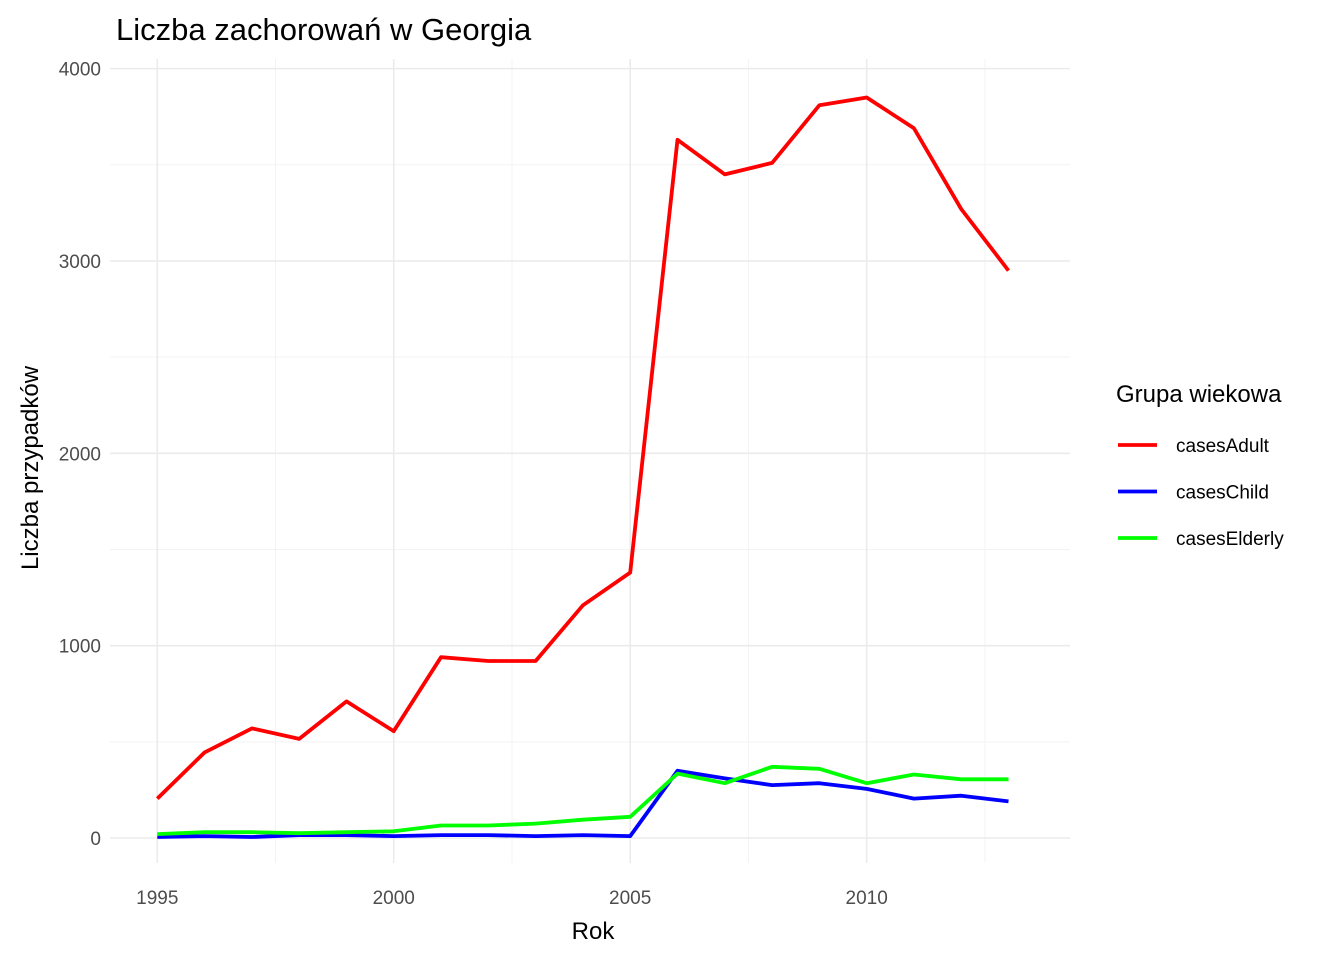 Image resolution: width=1344 pixels, height=960 pixels. I want to click on y-tick-label: 0, so click(95, 839).